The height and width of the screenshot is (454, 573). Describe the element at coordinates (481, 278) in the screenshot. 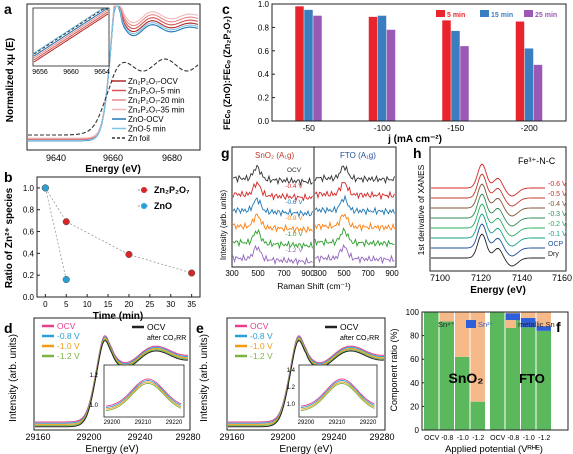

I see `x-tick-h-2: 7120` at that location.